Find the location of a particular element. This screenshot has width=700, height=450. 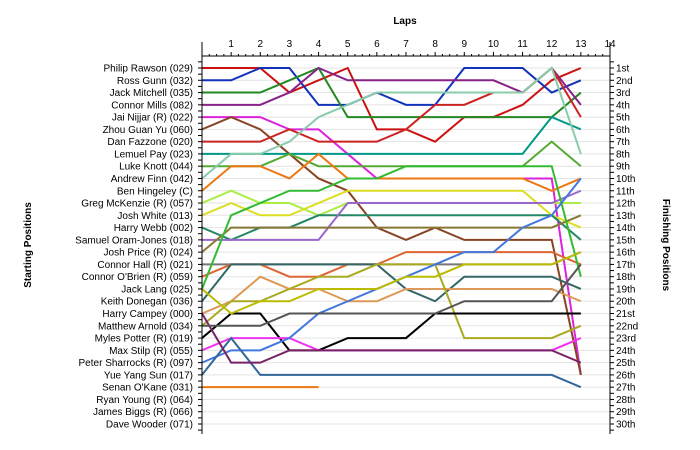

finishing-label: 17th is located at coordinates (625, 265).